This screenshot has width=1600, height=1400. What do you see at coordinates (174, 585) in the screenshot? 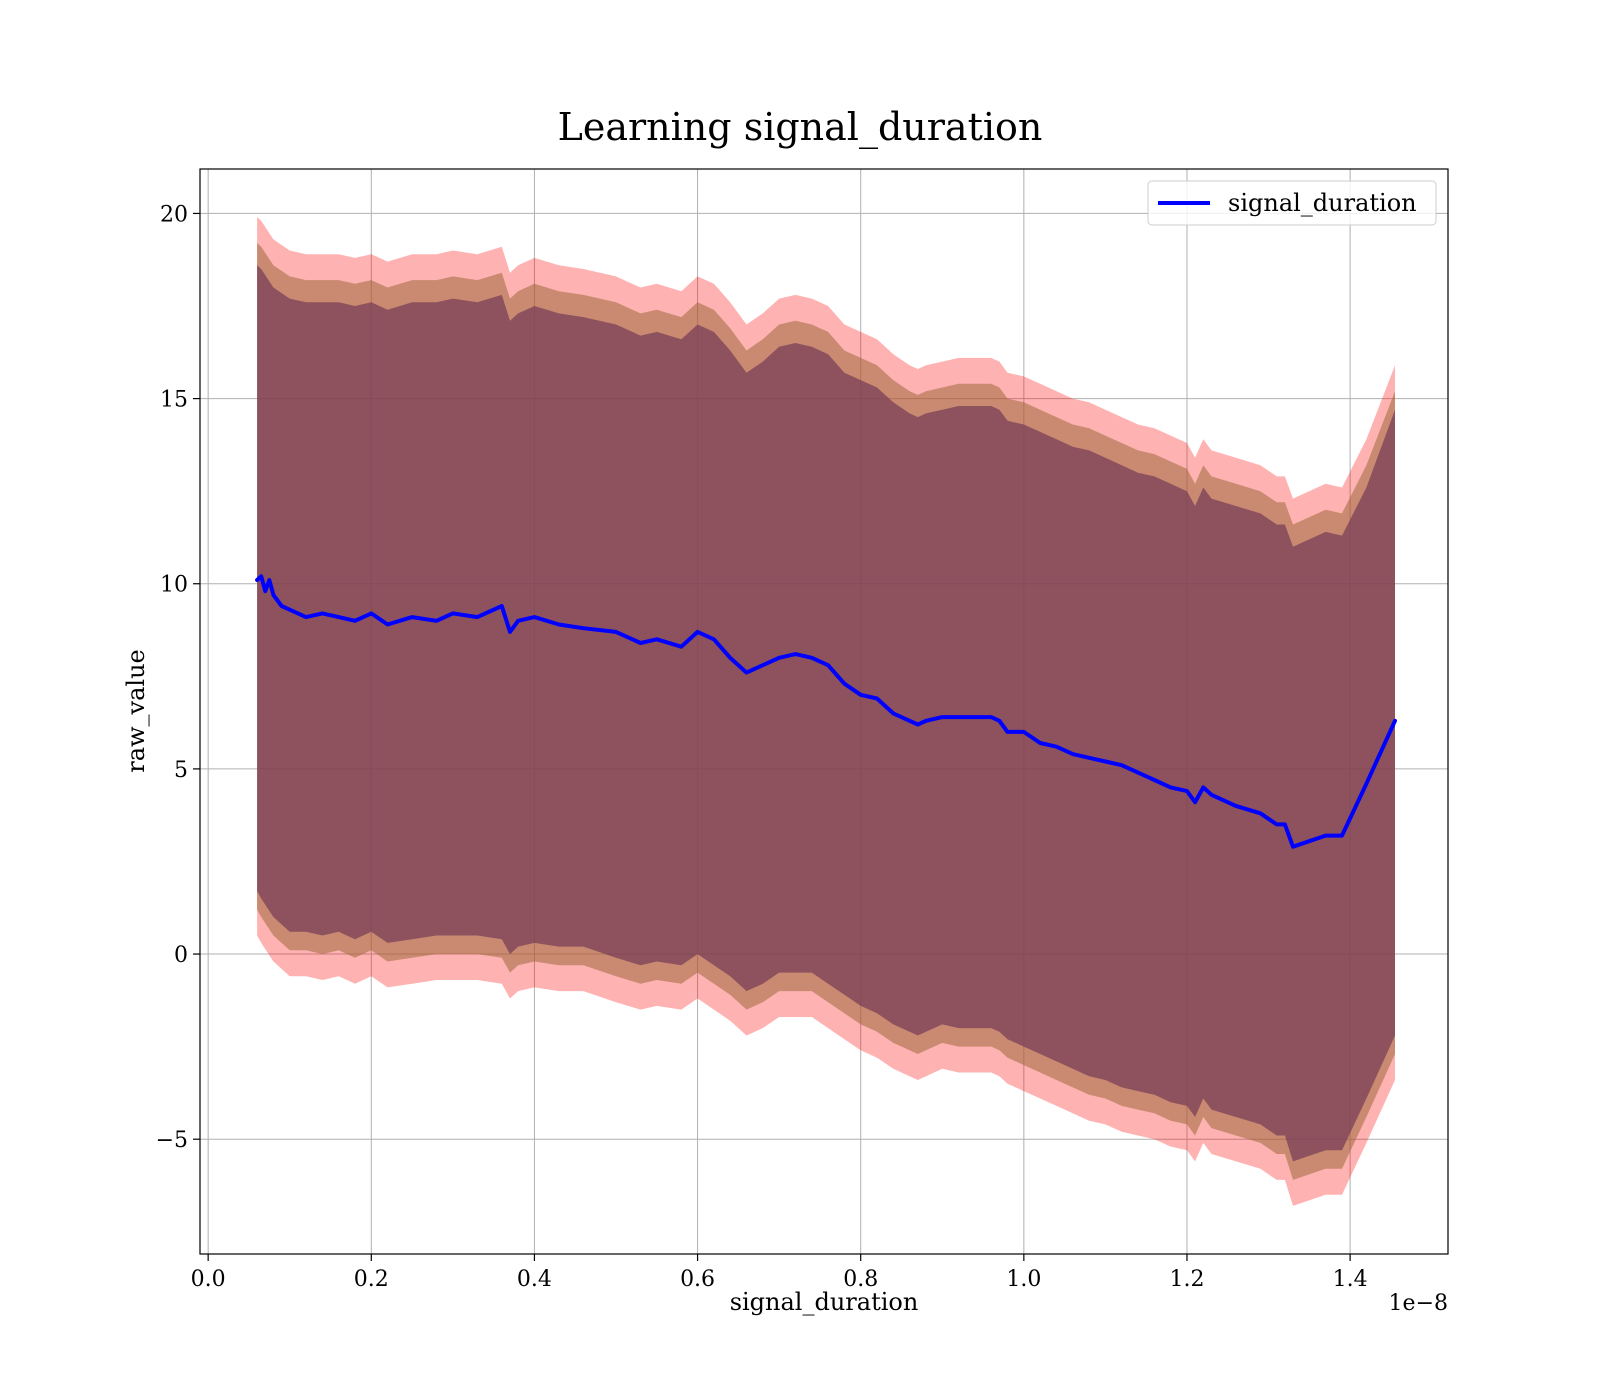
I see `y-tick-label: 10` at bounding box center [174, 585].